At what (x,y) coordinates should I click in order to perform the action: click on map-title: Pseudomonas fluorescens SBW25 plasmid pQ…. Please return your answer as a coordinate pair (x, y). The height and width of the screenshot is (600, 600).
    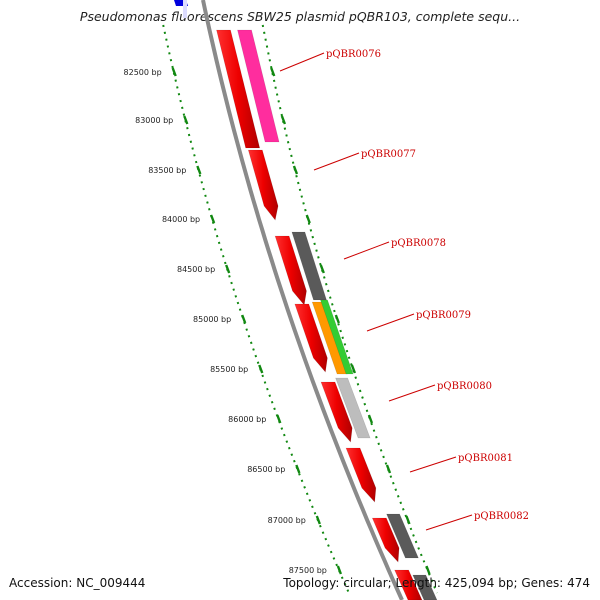
    Looking at the image, I should click on (300, 16).